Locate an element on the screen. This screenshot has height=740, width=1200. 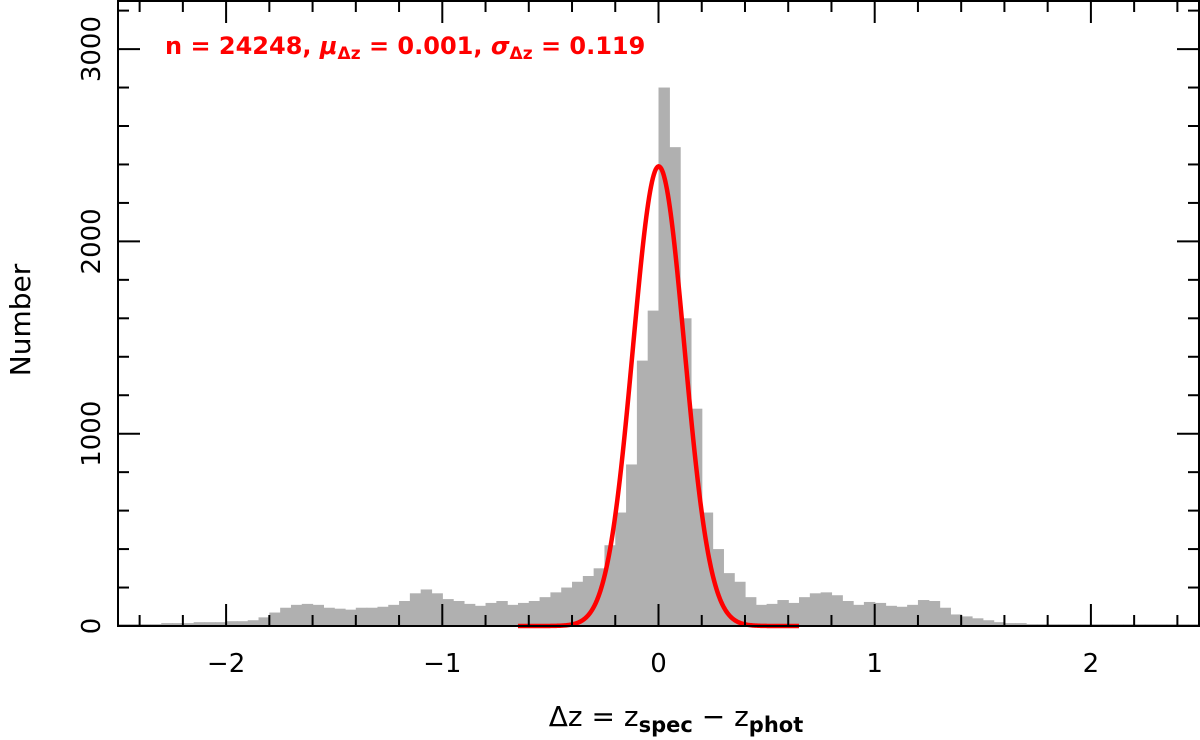
stats-annotation: n = 24248, μΔz = 0.001, σΔz = 0.119 is located at coordinates (405, 48).